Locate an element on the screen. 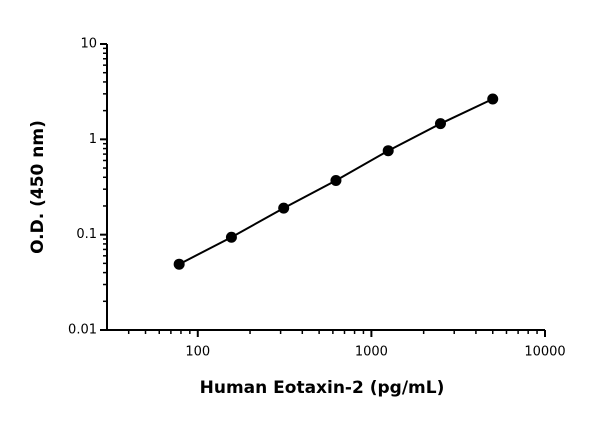 The width and height of the screenshot is (600, 421). x-tick-label: 1000 is located at coordinates (371, 352).